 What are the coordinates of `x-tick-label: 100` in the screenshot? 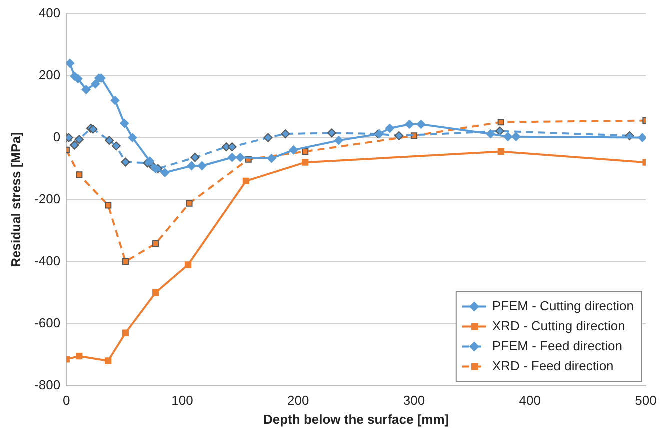 It's located at (183, 400).